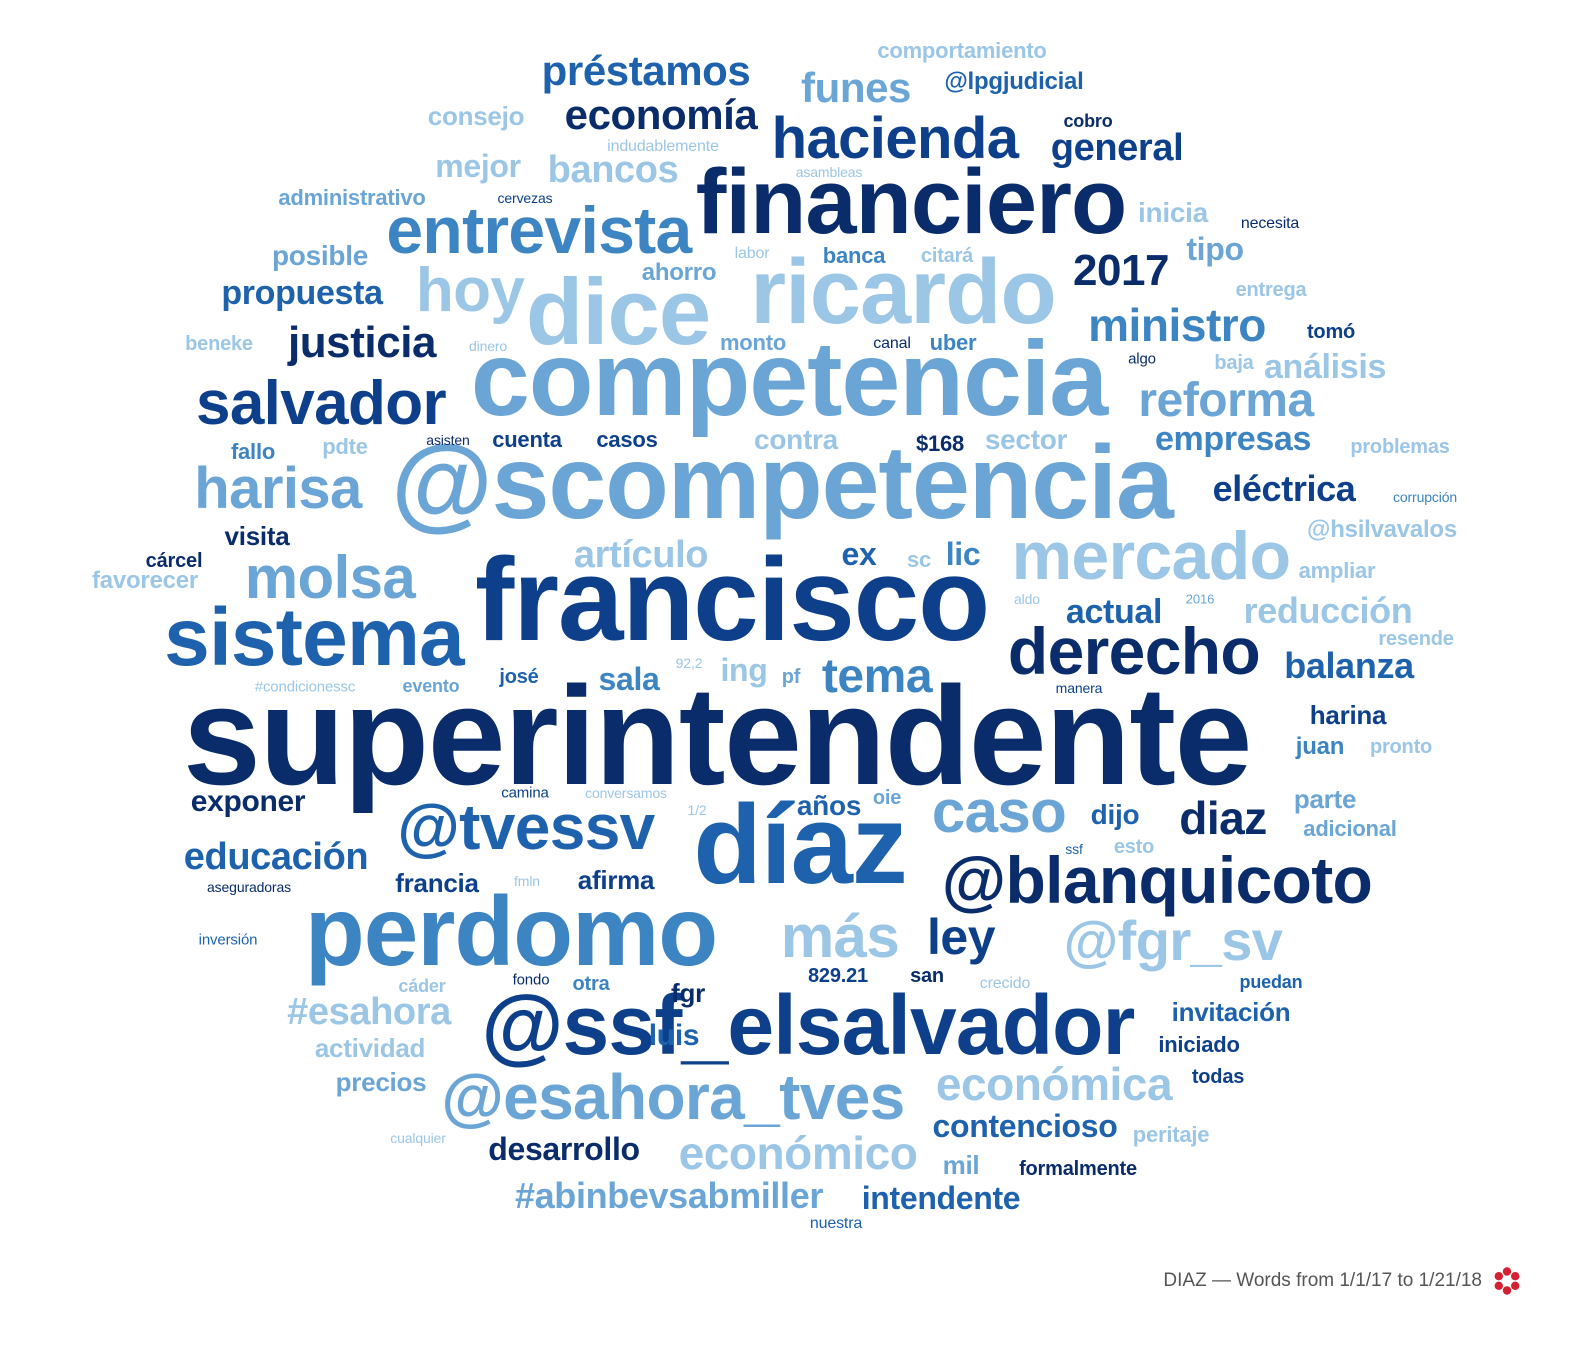 Image resolution: width=1580 pixels, height=1346 pixels. I want to click on word-funes: funes, so click(856, 87).